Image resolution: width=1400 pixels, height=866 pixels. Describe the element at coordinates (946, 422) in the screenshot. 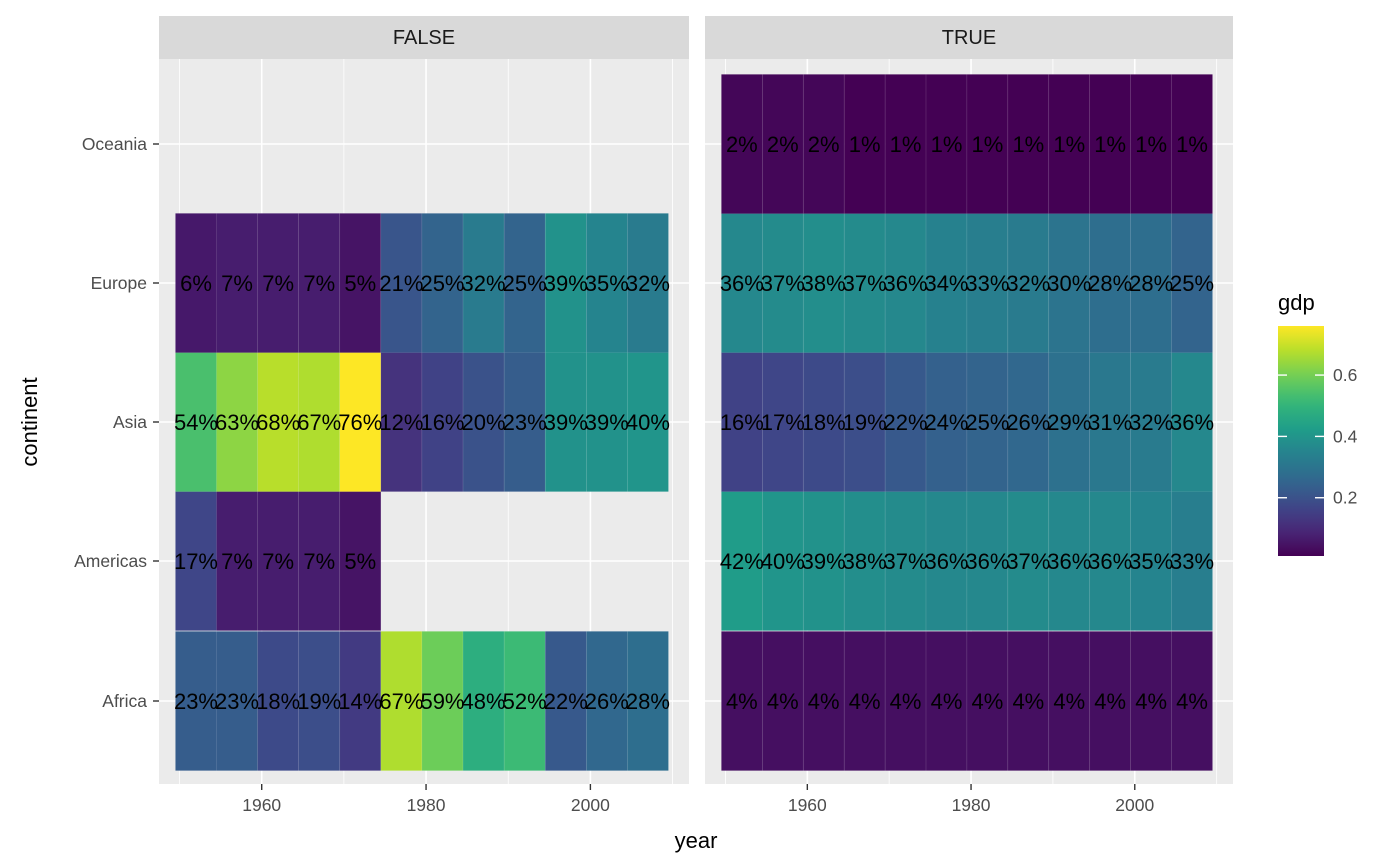

I see `cell-value-label: 24%` at that location.